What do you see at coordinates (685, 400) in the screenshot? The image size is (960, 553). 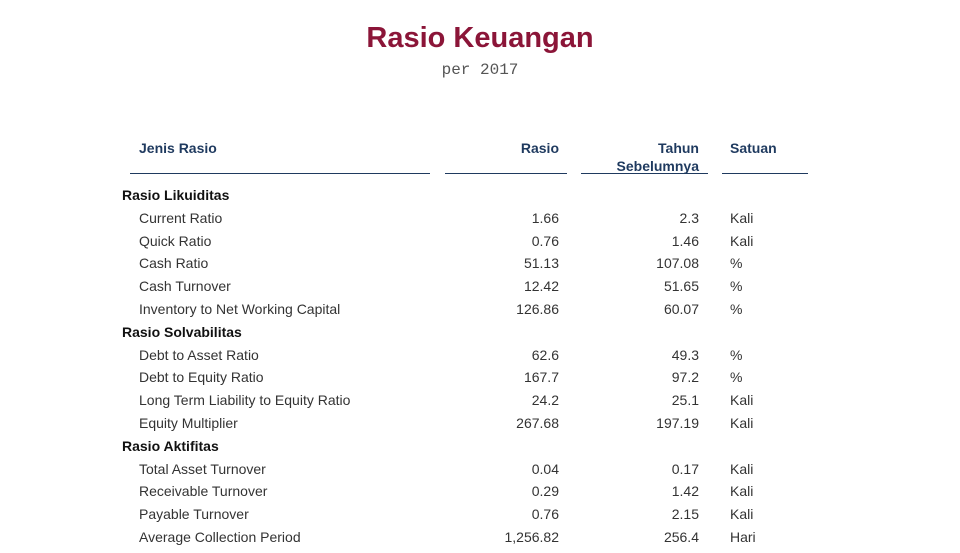 I see `previous-year-value: 25.1` at bounding box center [685, 400].